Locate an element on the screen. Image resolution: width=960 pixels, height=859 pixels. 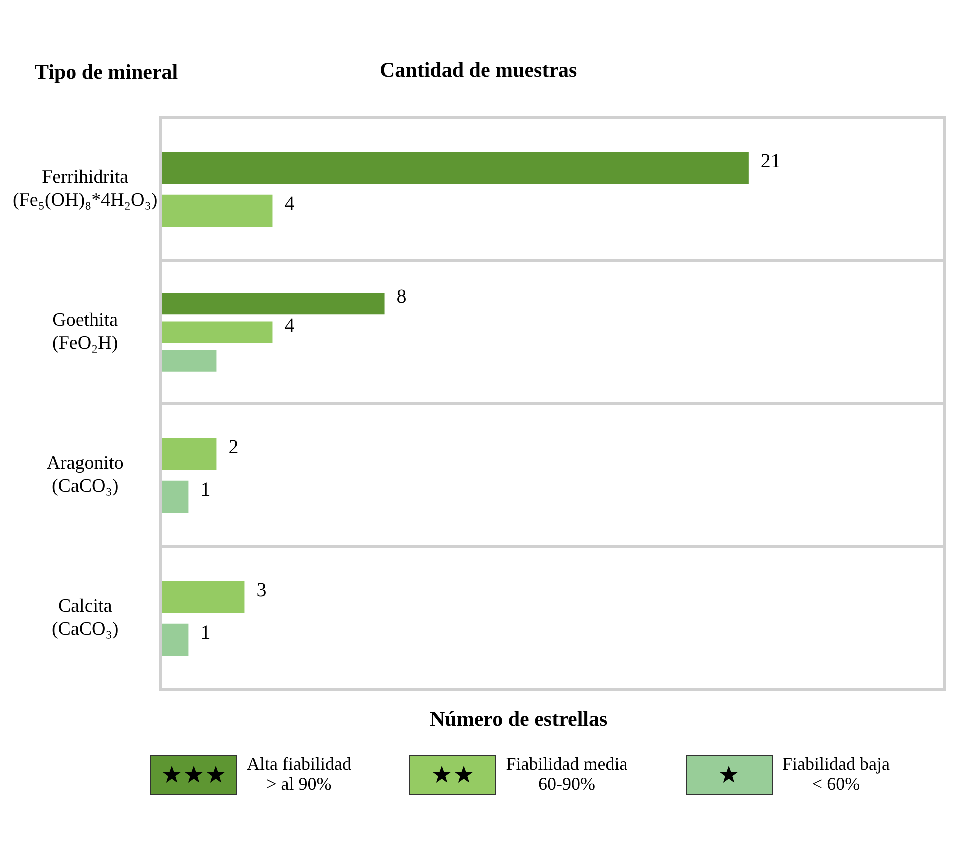
y-tick-label: Ferrihidrita (Fe₅(OH)₈*4H₂O₃) is located at coordinates (85, 189).